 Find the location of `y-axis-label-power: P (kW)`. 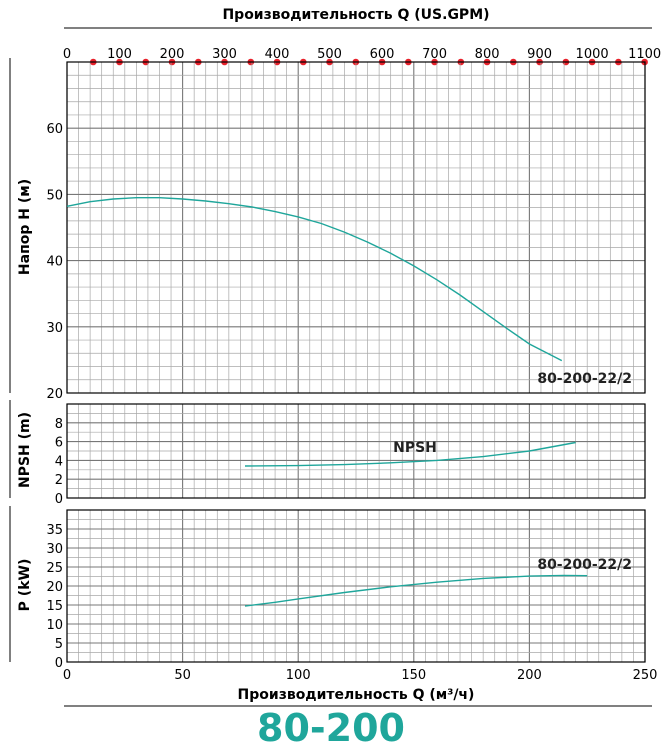

y-axis-label-power: P (kW) is located at coordinates (25, 585).